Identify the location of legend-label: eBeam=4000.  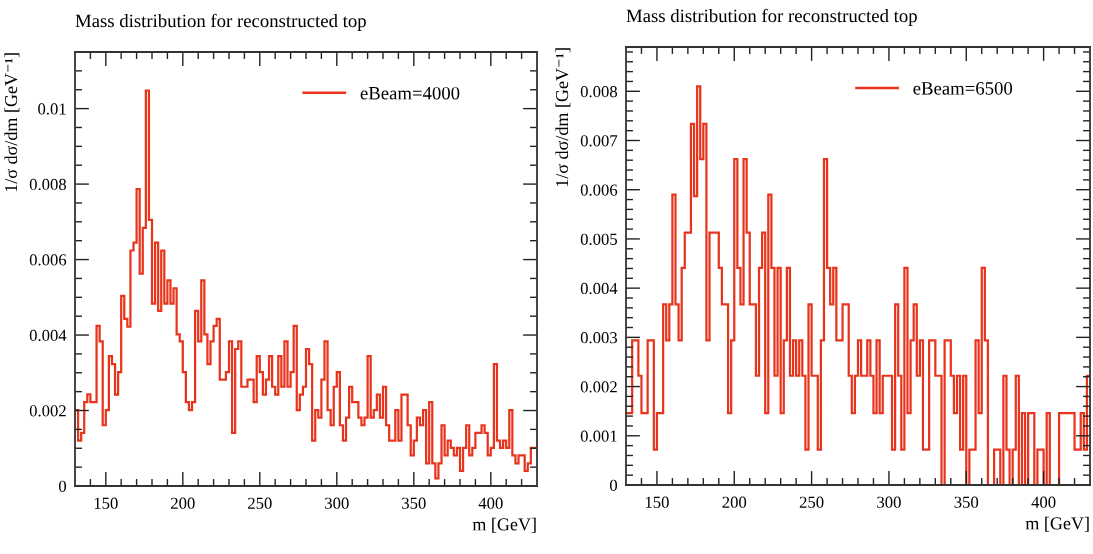
(410, 93).